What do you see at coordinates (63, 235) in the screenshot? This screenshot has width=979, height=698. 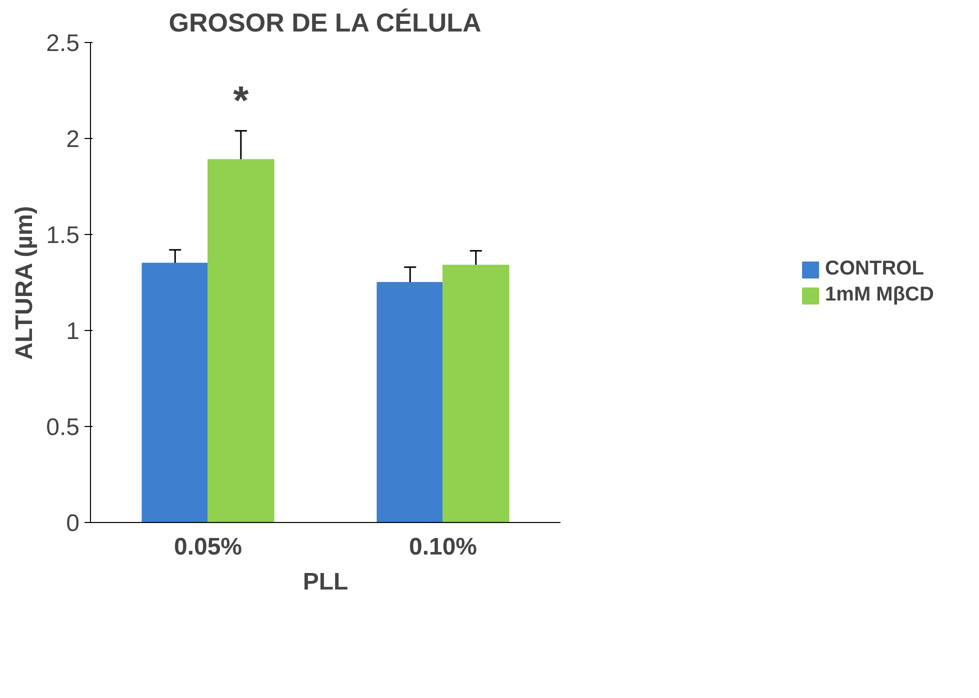 I see `y-tick-label: 1.5` at bounding box center [63, 235].